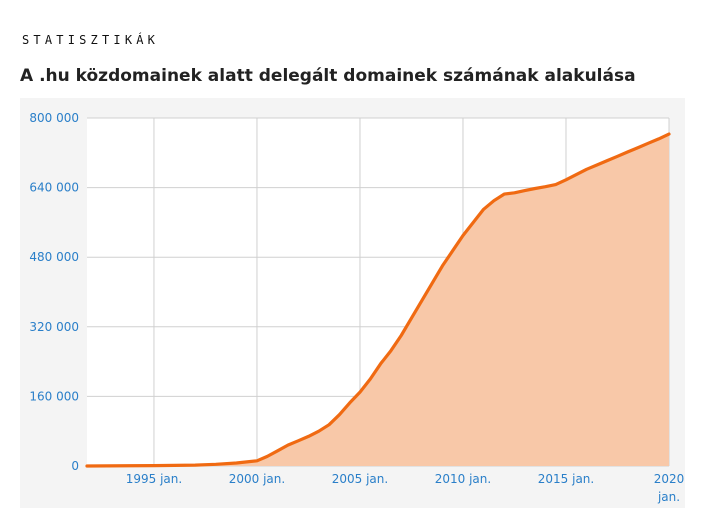 The height and width of the screenshot is (520, 706). I want to click on y-tick-label: 320 000, so click(54, 327).